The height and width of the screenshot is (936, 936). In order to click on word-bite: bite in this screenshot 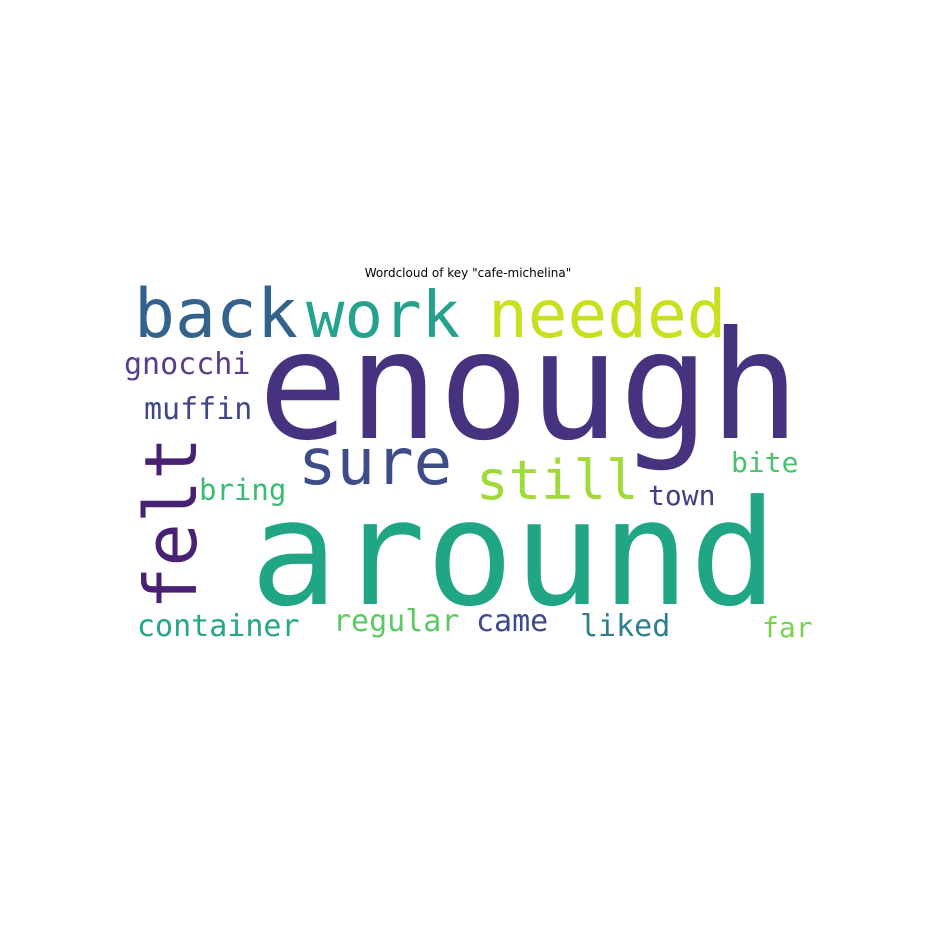, I will do `click(764, 462)`.